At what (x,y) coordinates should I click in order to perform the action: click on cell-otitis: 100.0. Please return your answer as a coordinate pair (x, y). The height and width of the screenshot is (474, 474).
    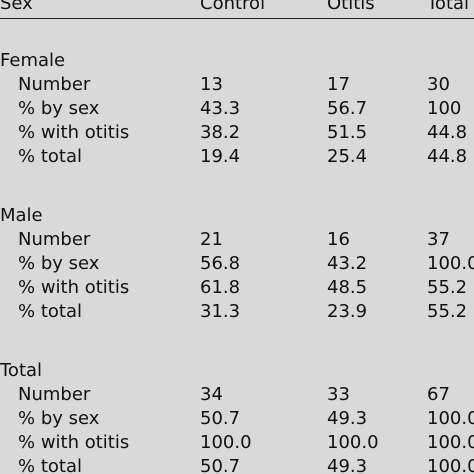
    Looking at the image, I should click on (353, 442).